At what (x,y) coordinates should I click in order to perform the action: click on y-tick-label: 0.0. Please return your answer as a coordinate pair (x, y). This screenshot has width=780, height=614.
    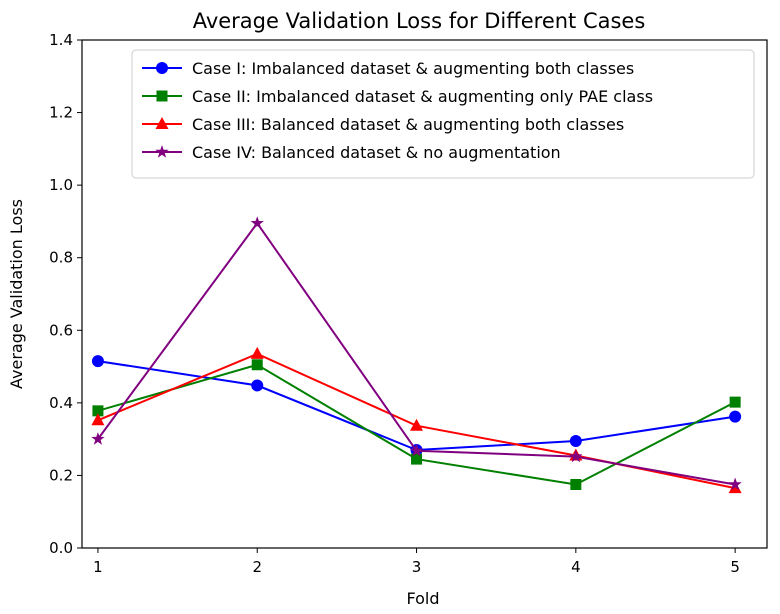
    Looking at the image, I should click on (61, 548).